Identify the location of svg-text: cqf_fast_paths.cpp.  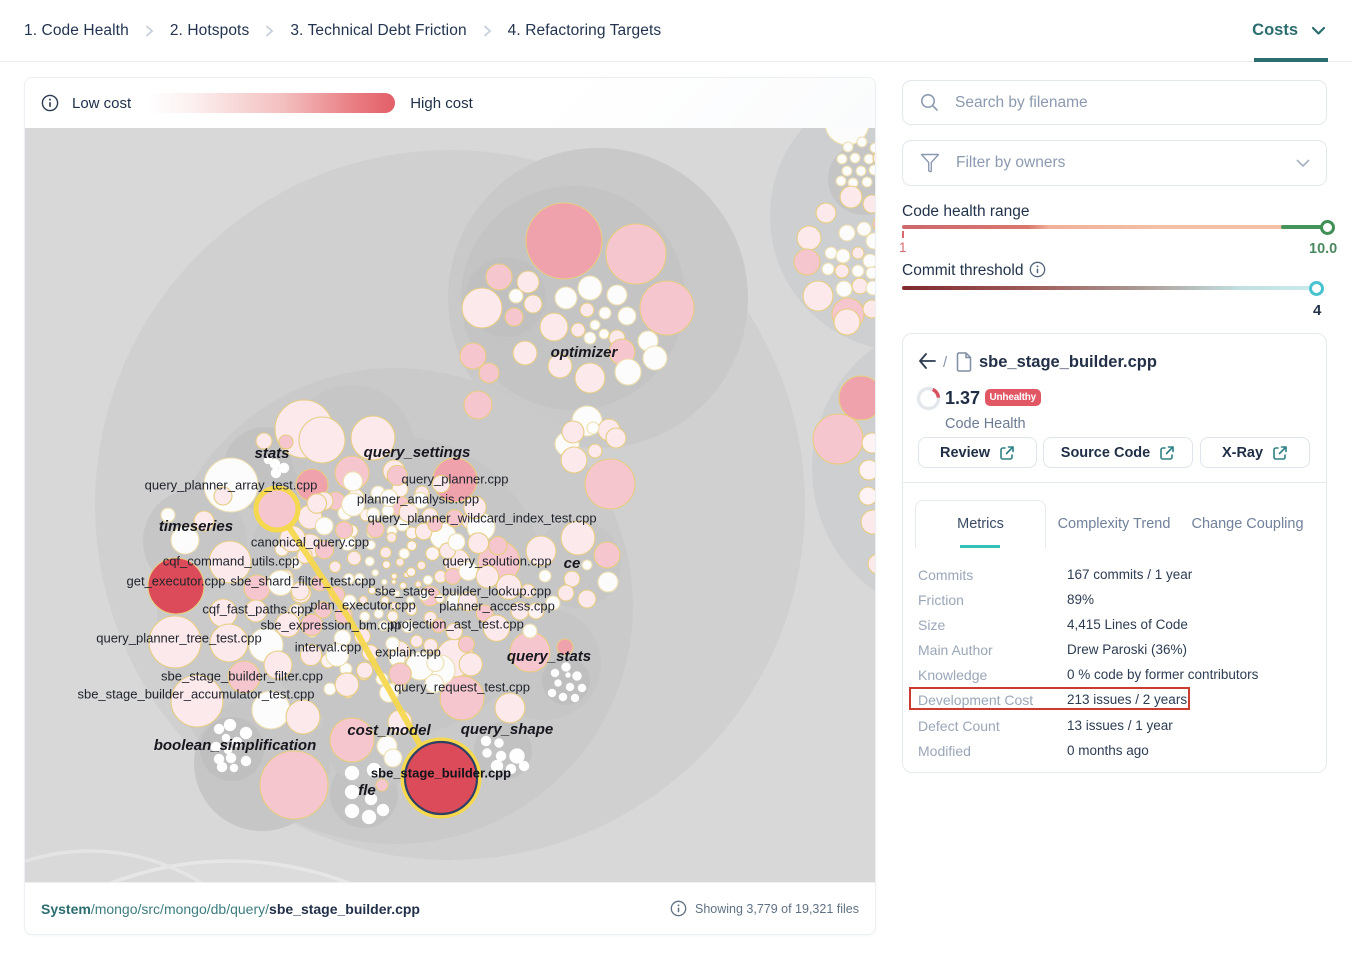
(256, 609).